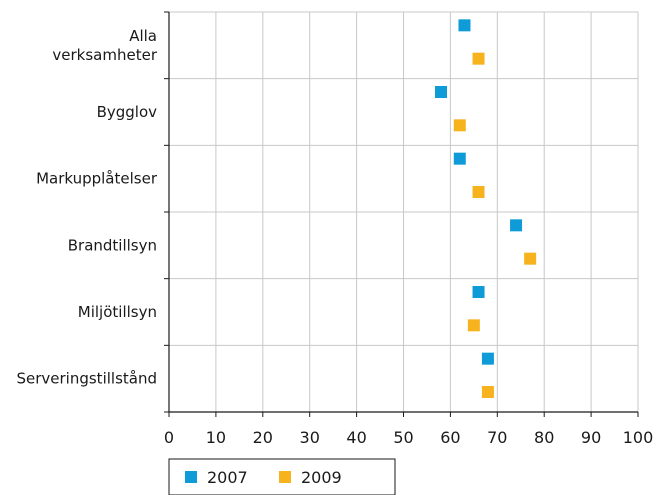  I want to click on x-tick-labels: 0 10 20 30 40 50 60 70 80 90 100, so click(408, 437).